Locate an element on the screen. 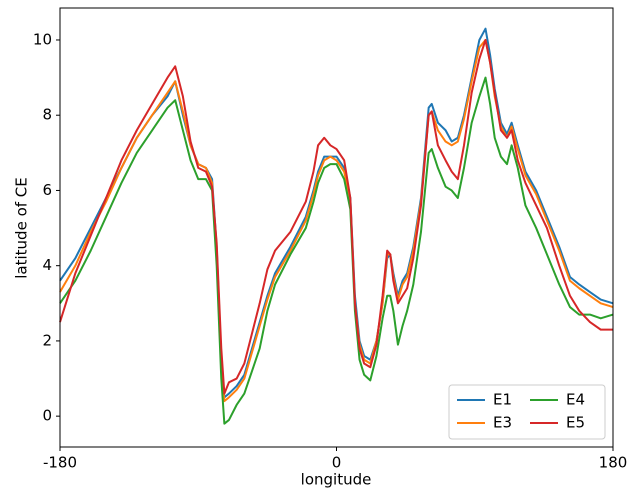 This screenshot has width=630, height=495. legend-box is located at coordinates (527, 412).